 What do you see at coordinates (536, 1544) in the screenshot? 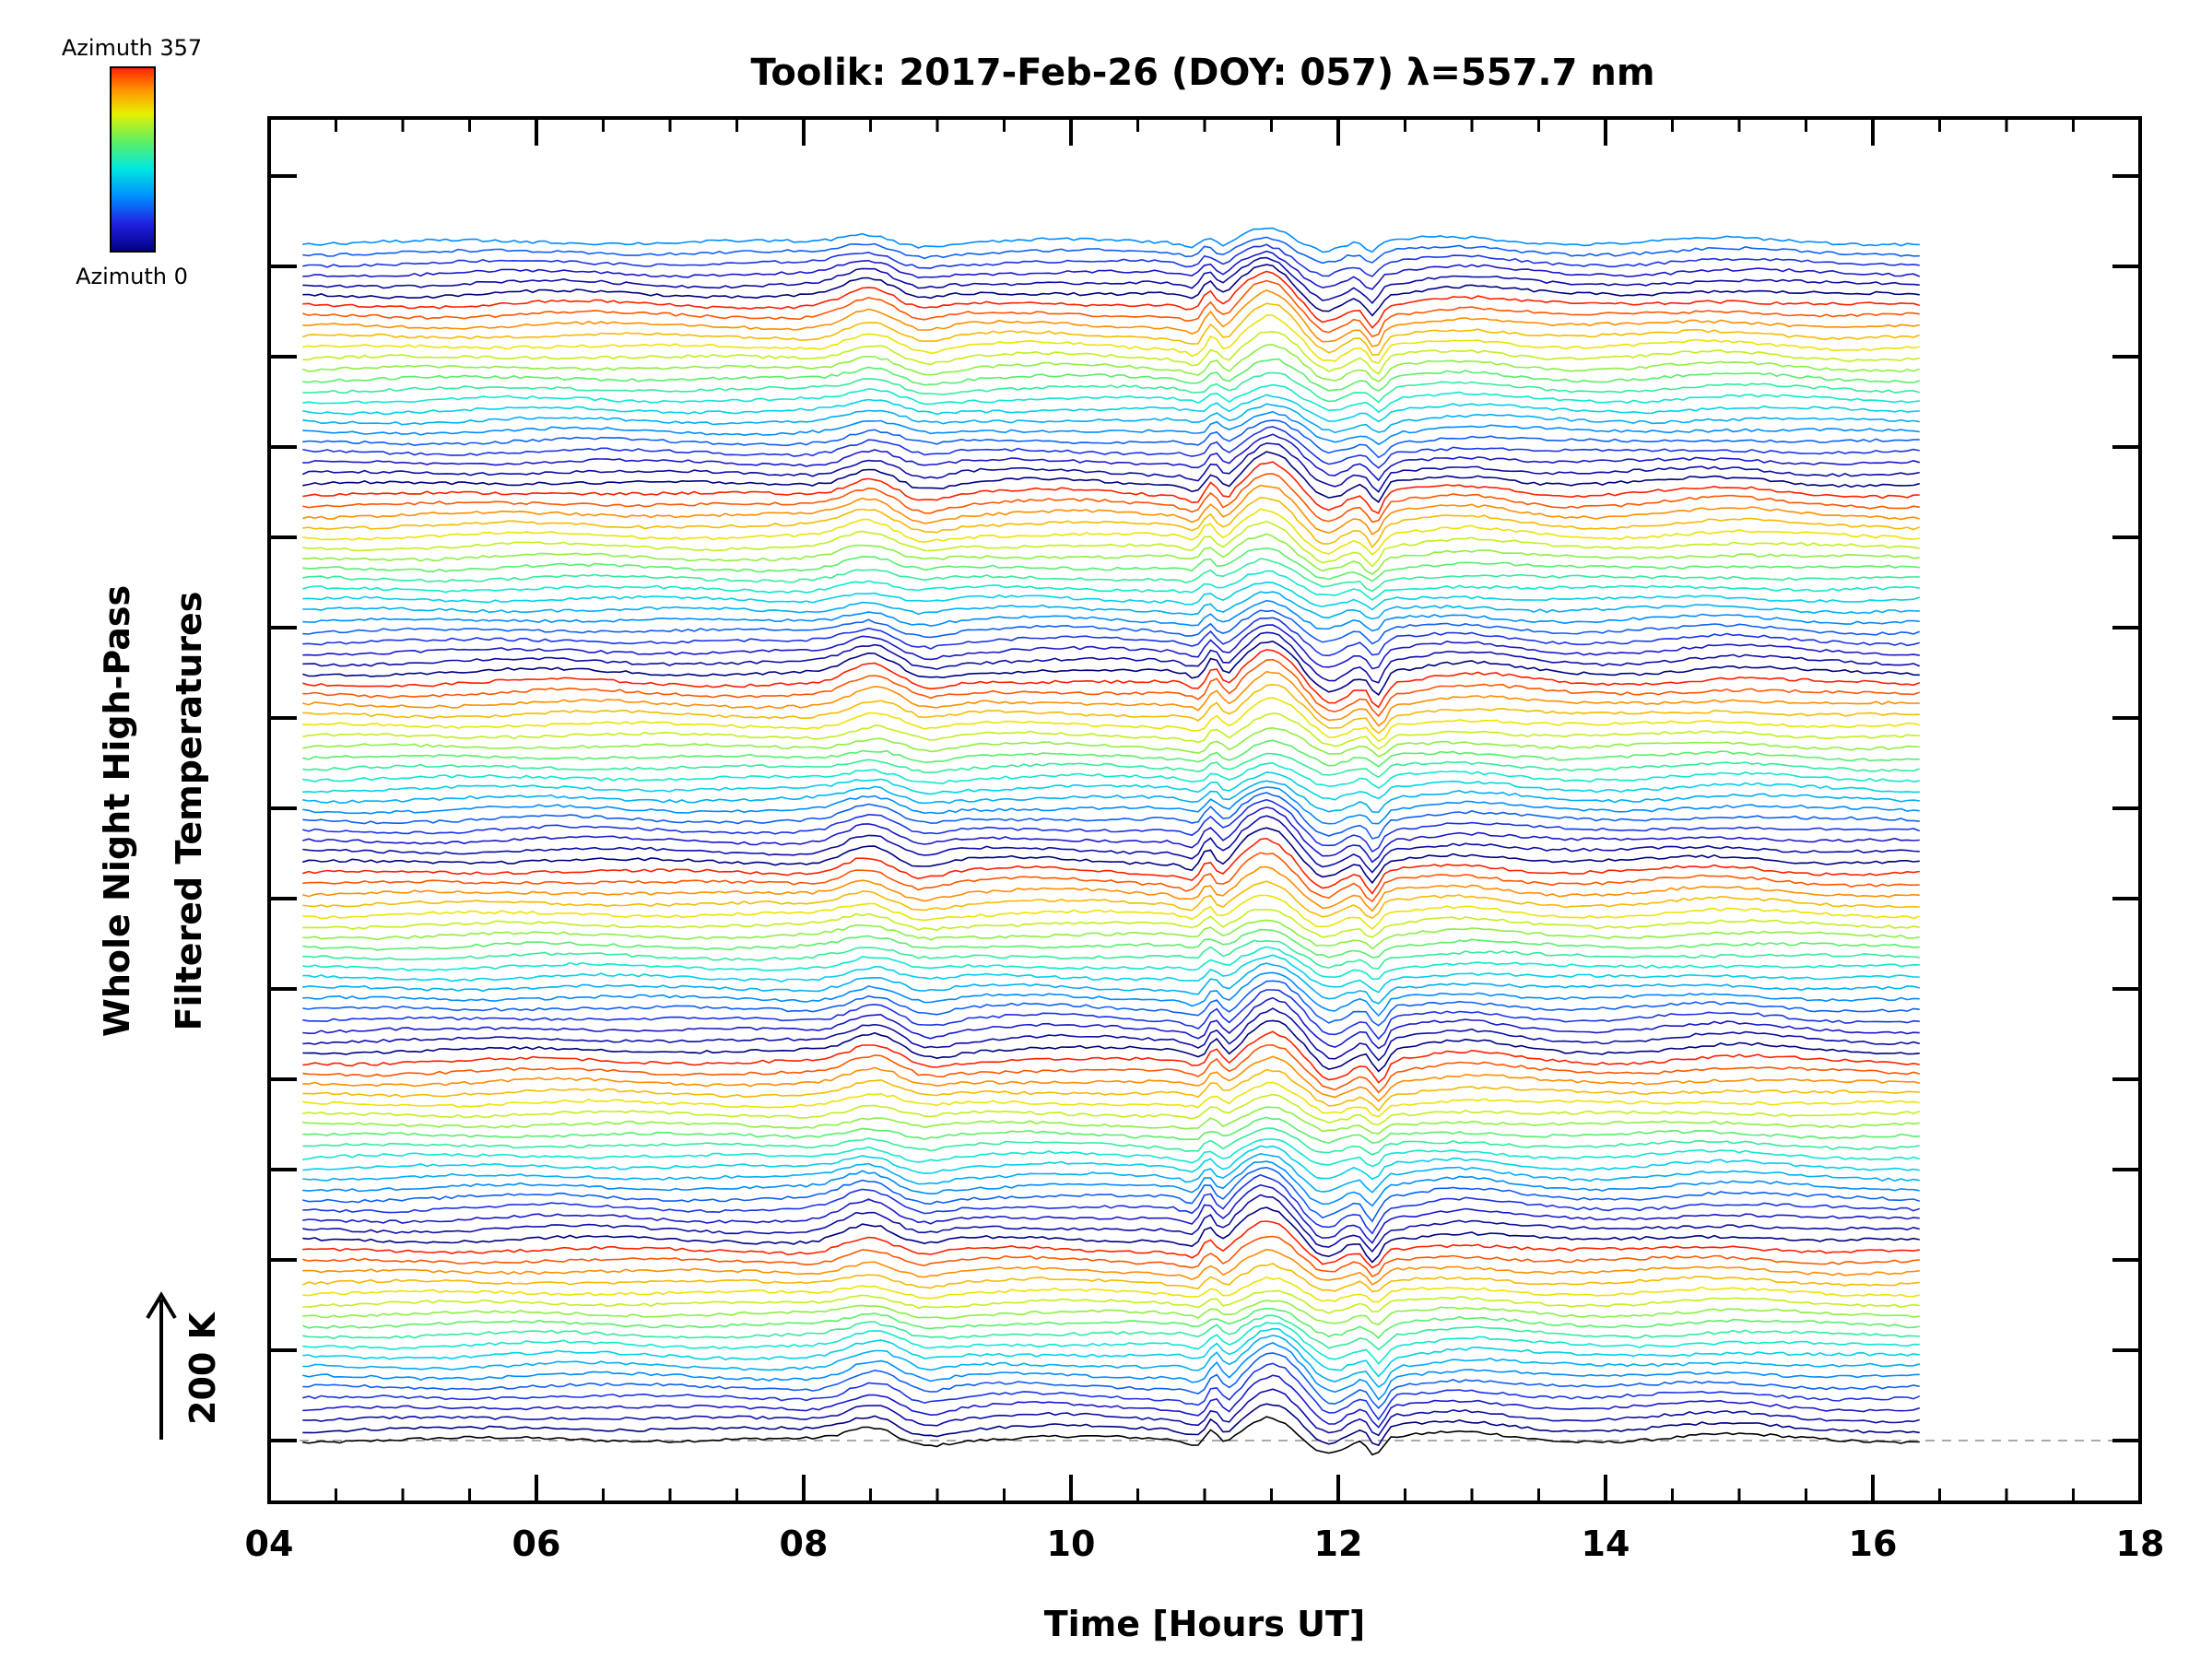
I see `x-tick-label: 06` at bounding box center [536, 1544].